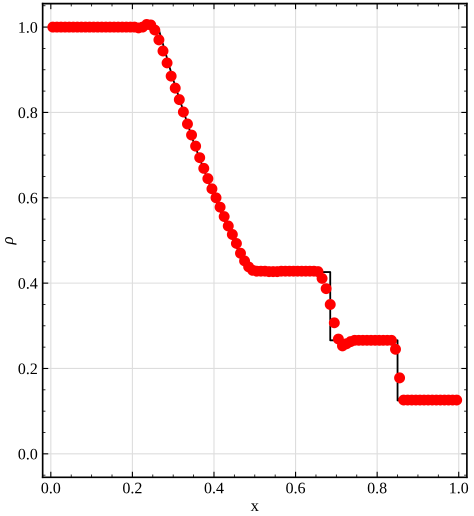 Image resolution: width=474 pixels, height=516 pixels. I want to click on y-tick-label: 1.0, so click(28, 27).